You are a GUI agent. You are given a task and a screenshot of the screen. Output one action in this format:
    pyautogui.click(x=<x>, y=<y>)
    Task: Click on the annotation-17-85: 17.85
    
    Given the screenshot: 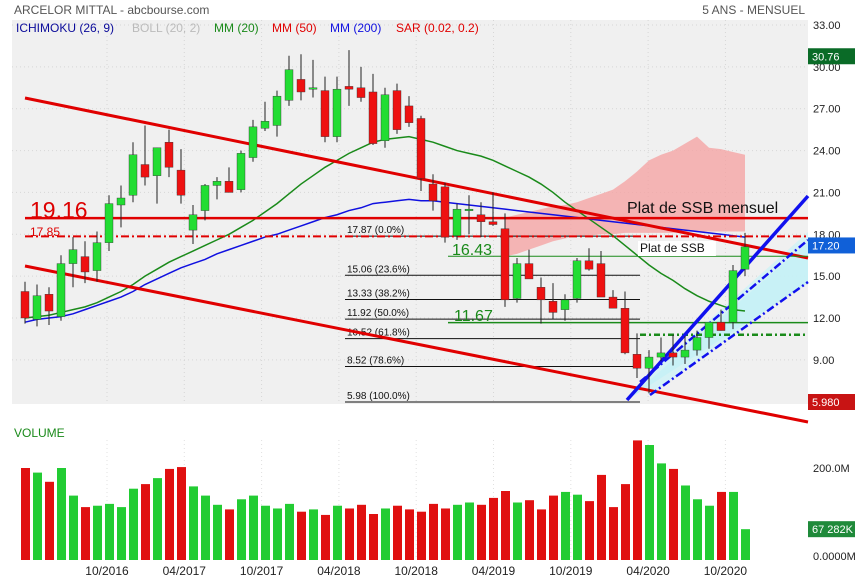 What is the action you would take?
    pyautogui.click(x=45, y=232)
    